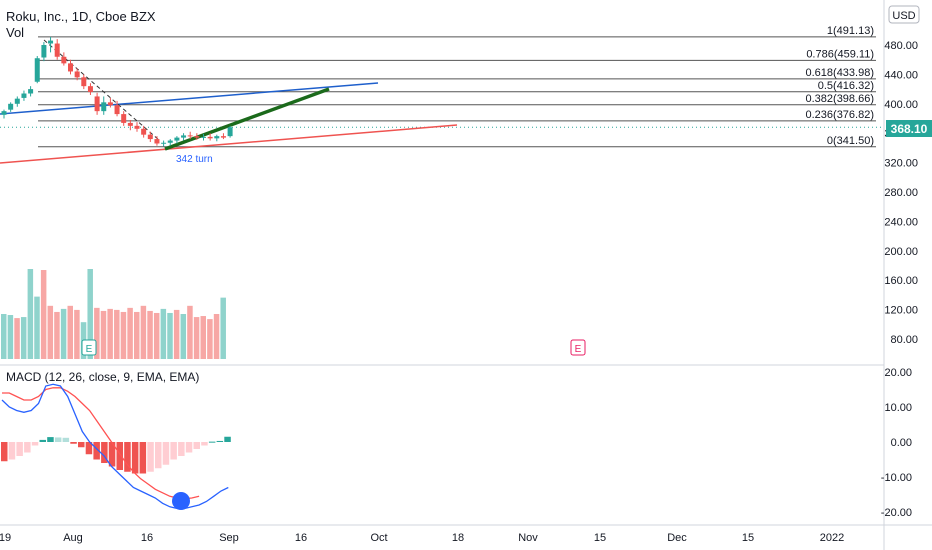  I want to click on blue-trend-line, so click(189, 98).